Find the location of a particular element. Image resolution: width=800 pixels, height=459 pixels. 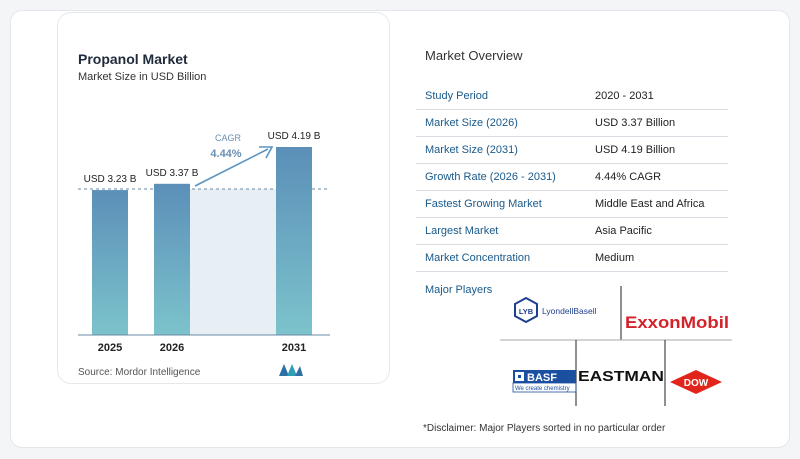

value-label-2025: USD 3.23 B is located at coordinates (110, 179).